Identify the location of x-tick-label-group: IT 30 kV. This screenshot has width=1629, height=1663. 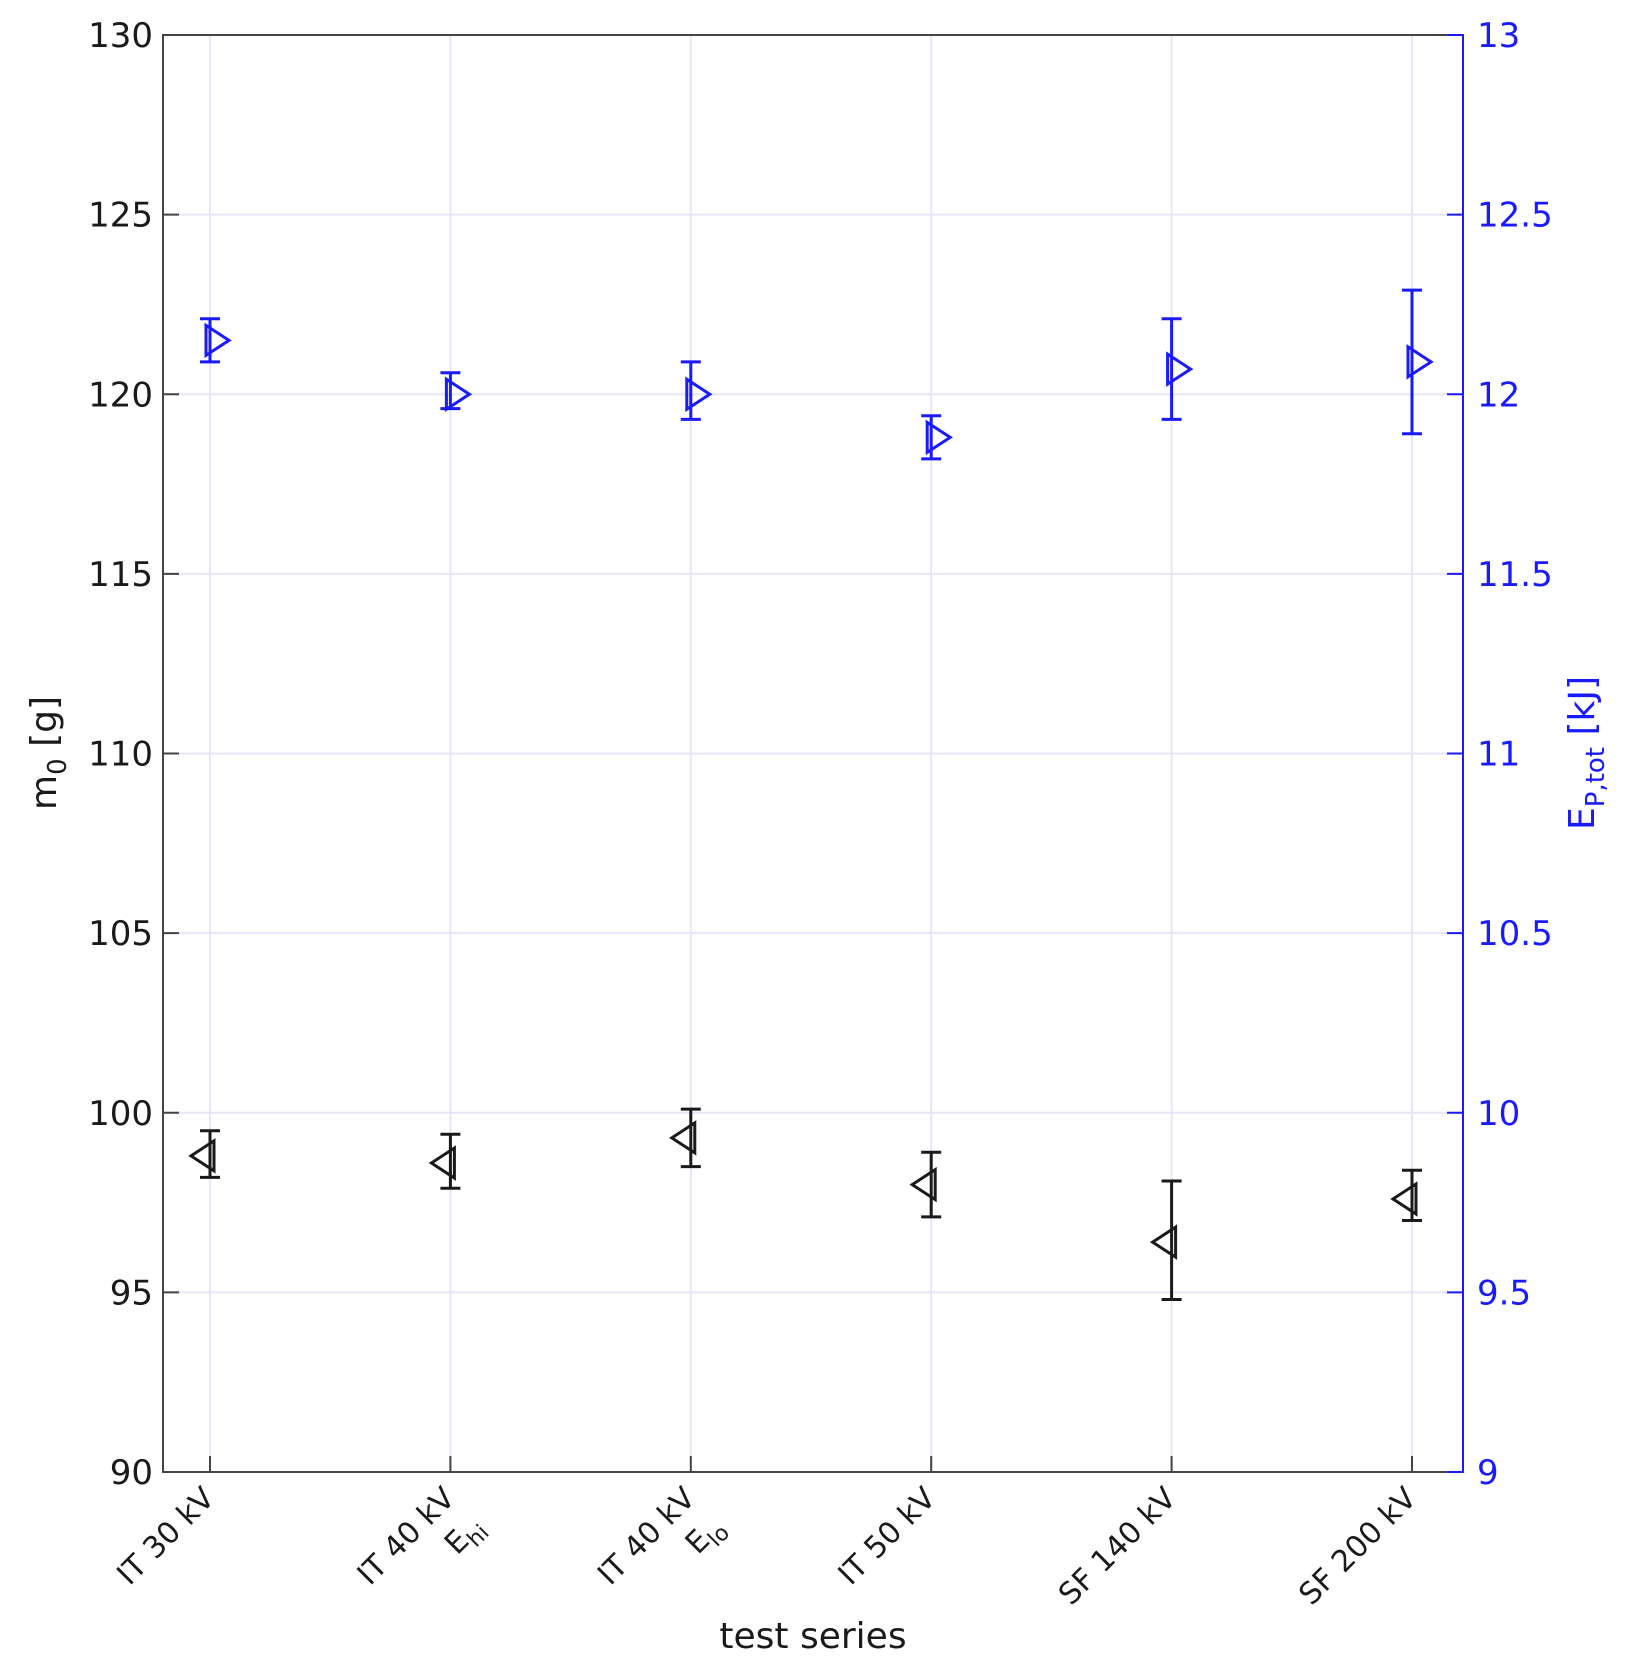
(166, 1537).